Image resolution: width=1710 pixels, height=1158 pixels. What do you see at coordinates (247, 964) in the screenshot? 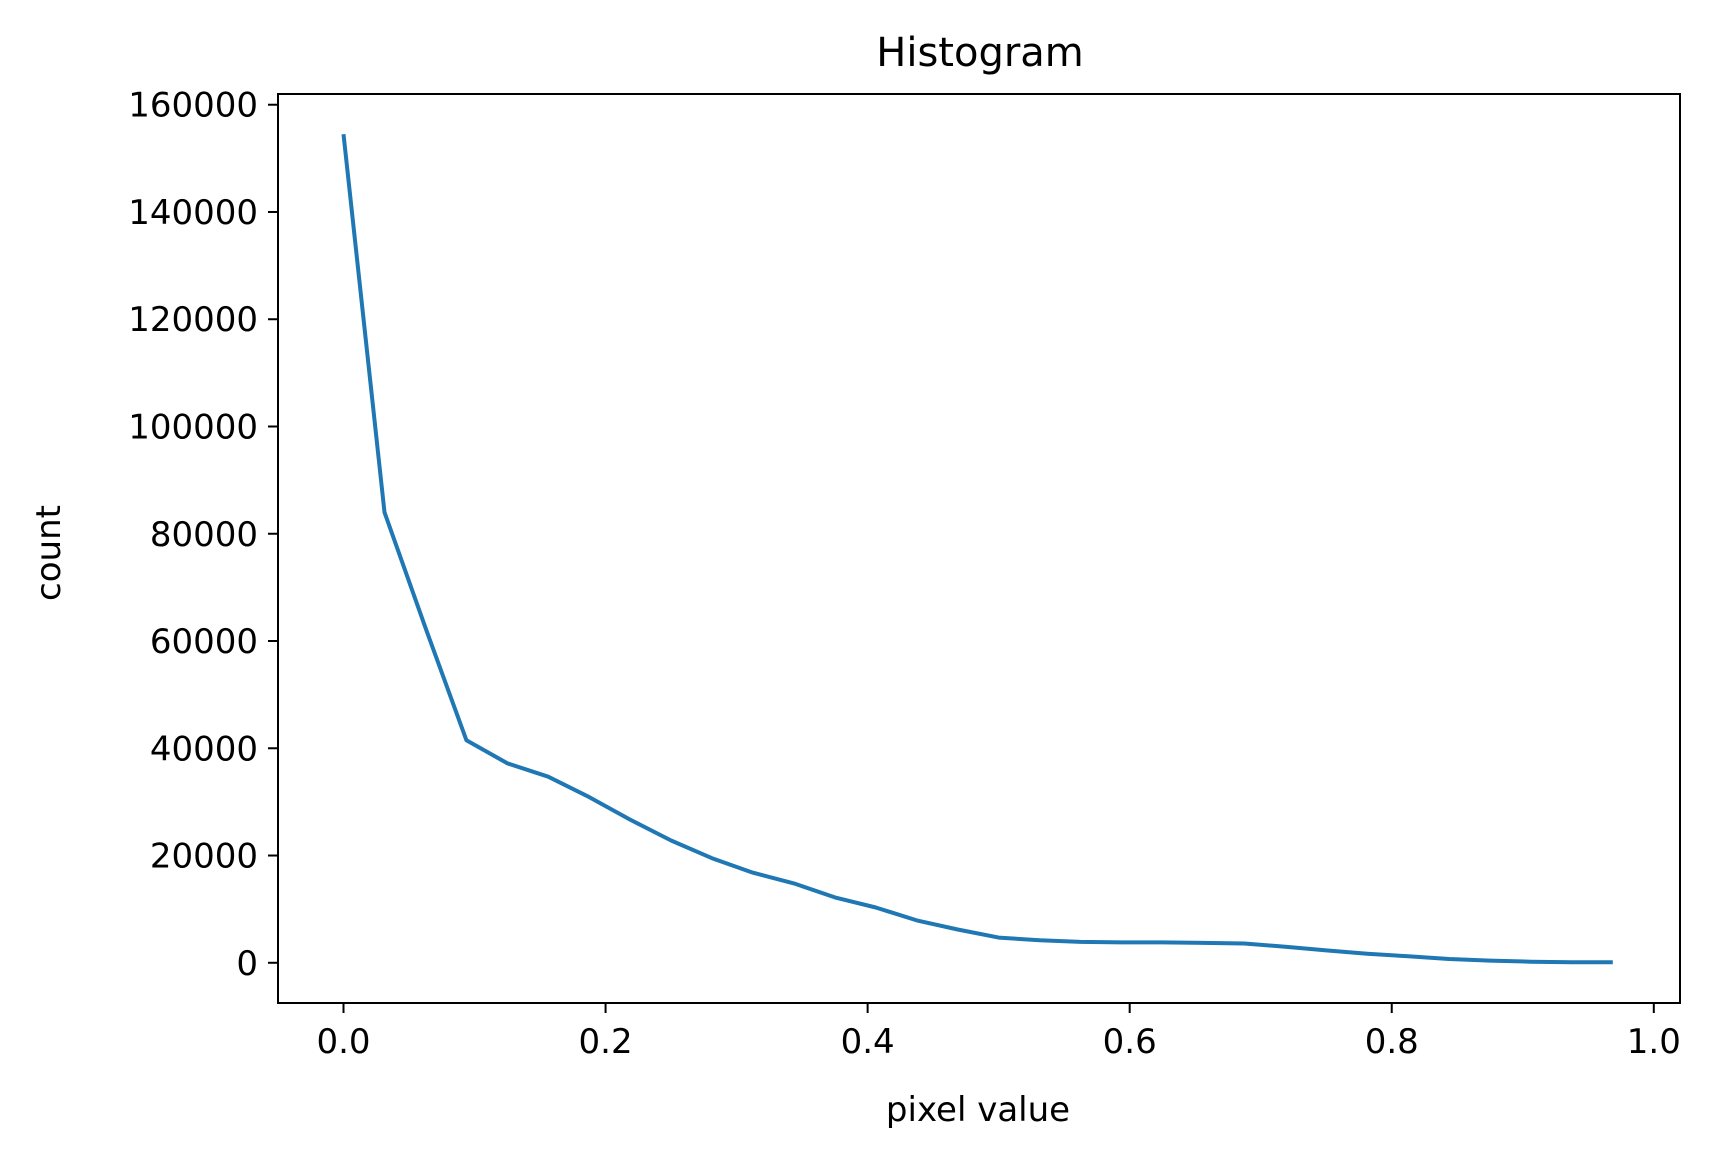
I see `y-tick-label: 0` at bounding box center [247, 964].